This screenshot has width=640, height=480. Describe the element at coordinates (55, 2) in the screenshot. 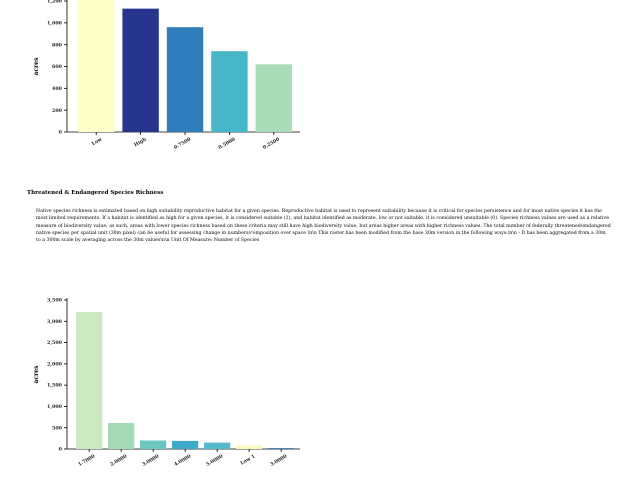

I see `y-tick-label: 1,200` at that location.